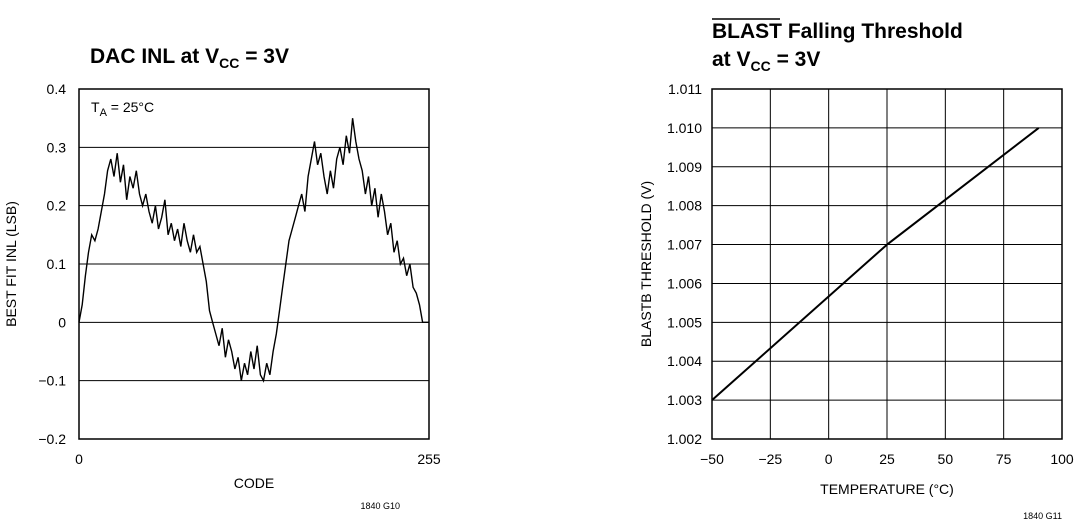 Image resolution: width=1080 pixels, height=523 pixels. I want to click on left-x-tick-label: 0, so click(79, 459).